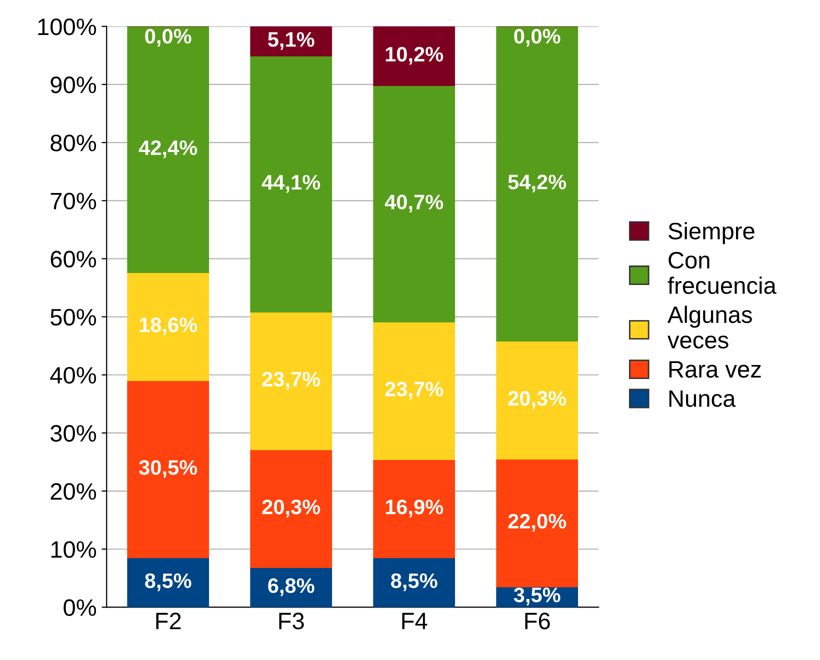 This screenshot has height=660, width=820. Describe the element at coordinates (537, 523) in the screenshot. I see `data-label: 22,0%` at that location.